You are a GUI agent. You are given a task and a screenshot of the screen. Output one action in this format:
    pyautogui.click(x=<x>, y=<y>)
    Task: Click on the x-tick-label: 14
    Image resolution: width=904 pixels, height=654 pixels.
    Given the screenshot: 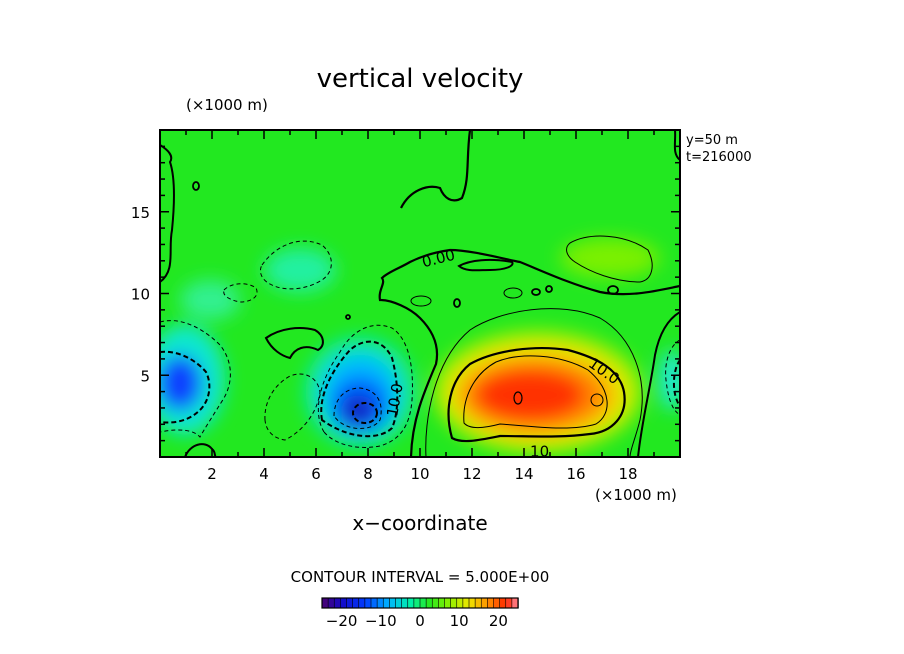 What is the action you would take?
    pyautogui.click(x=523, y=474)
    